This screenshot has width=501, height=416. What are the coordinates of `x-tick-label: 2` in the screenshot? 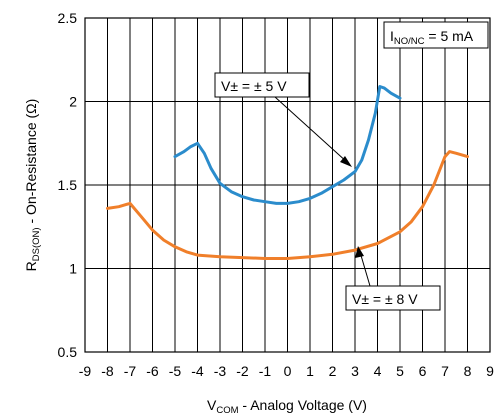 It's located at (333, 371).